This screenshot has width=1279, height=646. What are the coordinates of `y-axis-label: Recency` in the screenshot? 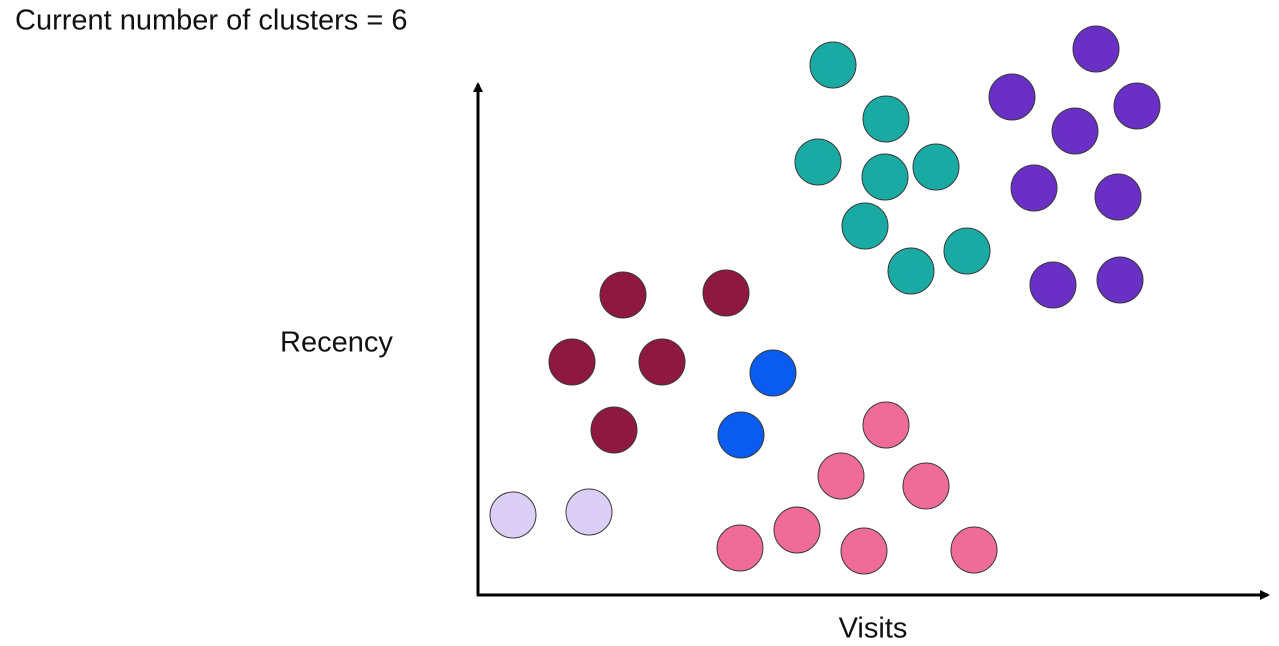 It's located at (336, 343).